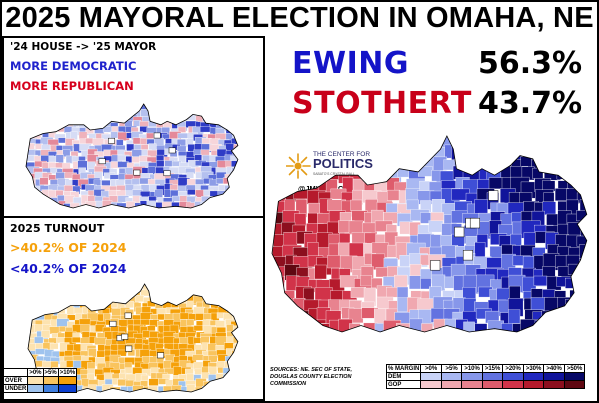 The height and width of the screenshot is (403, 599). Describe the element at coordinates (50, 372) in the screenshot. I see `turnout-legend-column-1: >5%` at that location.